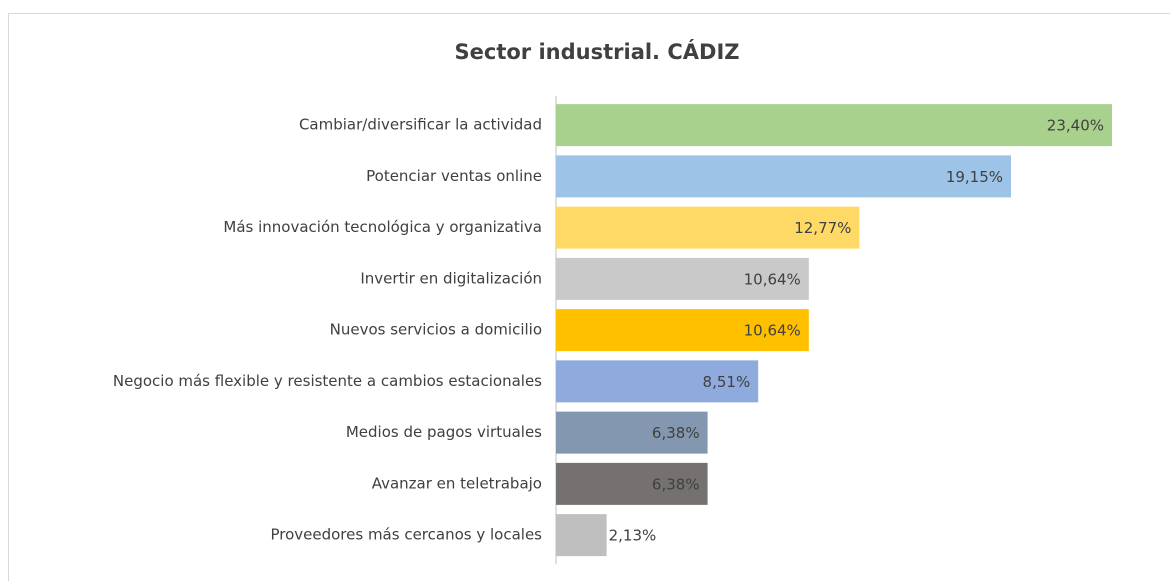  I want to click on category-label: Cambiar/diversificar la actividad, so click(420, 125).